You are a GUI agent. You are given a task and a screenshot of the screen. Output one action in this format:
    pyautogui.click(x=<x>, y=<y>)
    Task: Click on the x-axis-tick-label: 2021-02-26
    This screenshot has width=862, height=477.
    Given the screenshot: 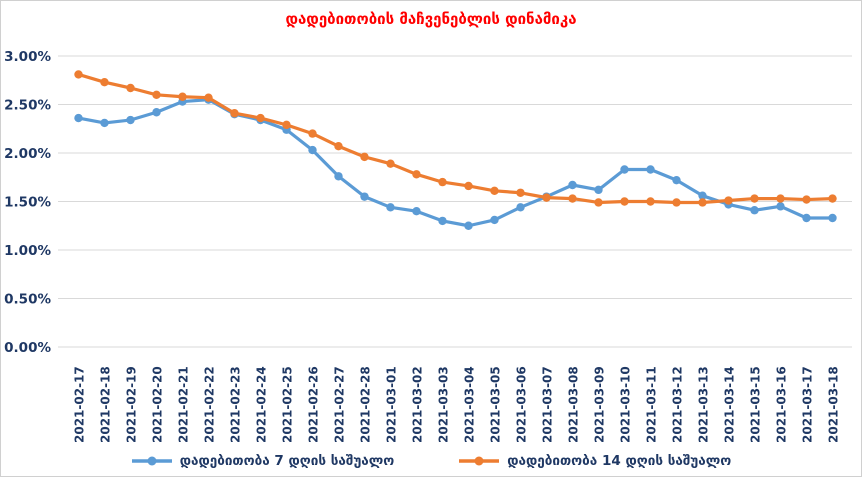 What is the action you would take?
    pyautogui.click(x=314, y=404)
    